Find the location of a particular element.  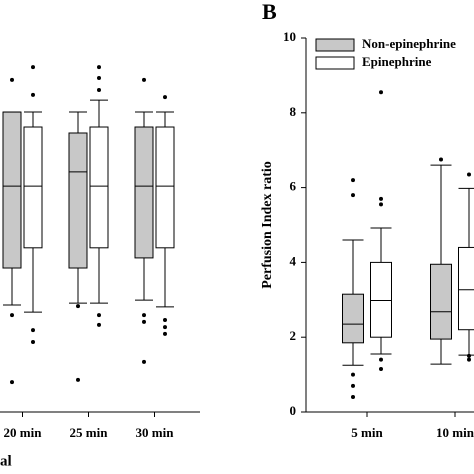

x-tick-label: 5 min is located at coordinates (367, 432).